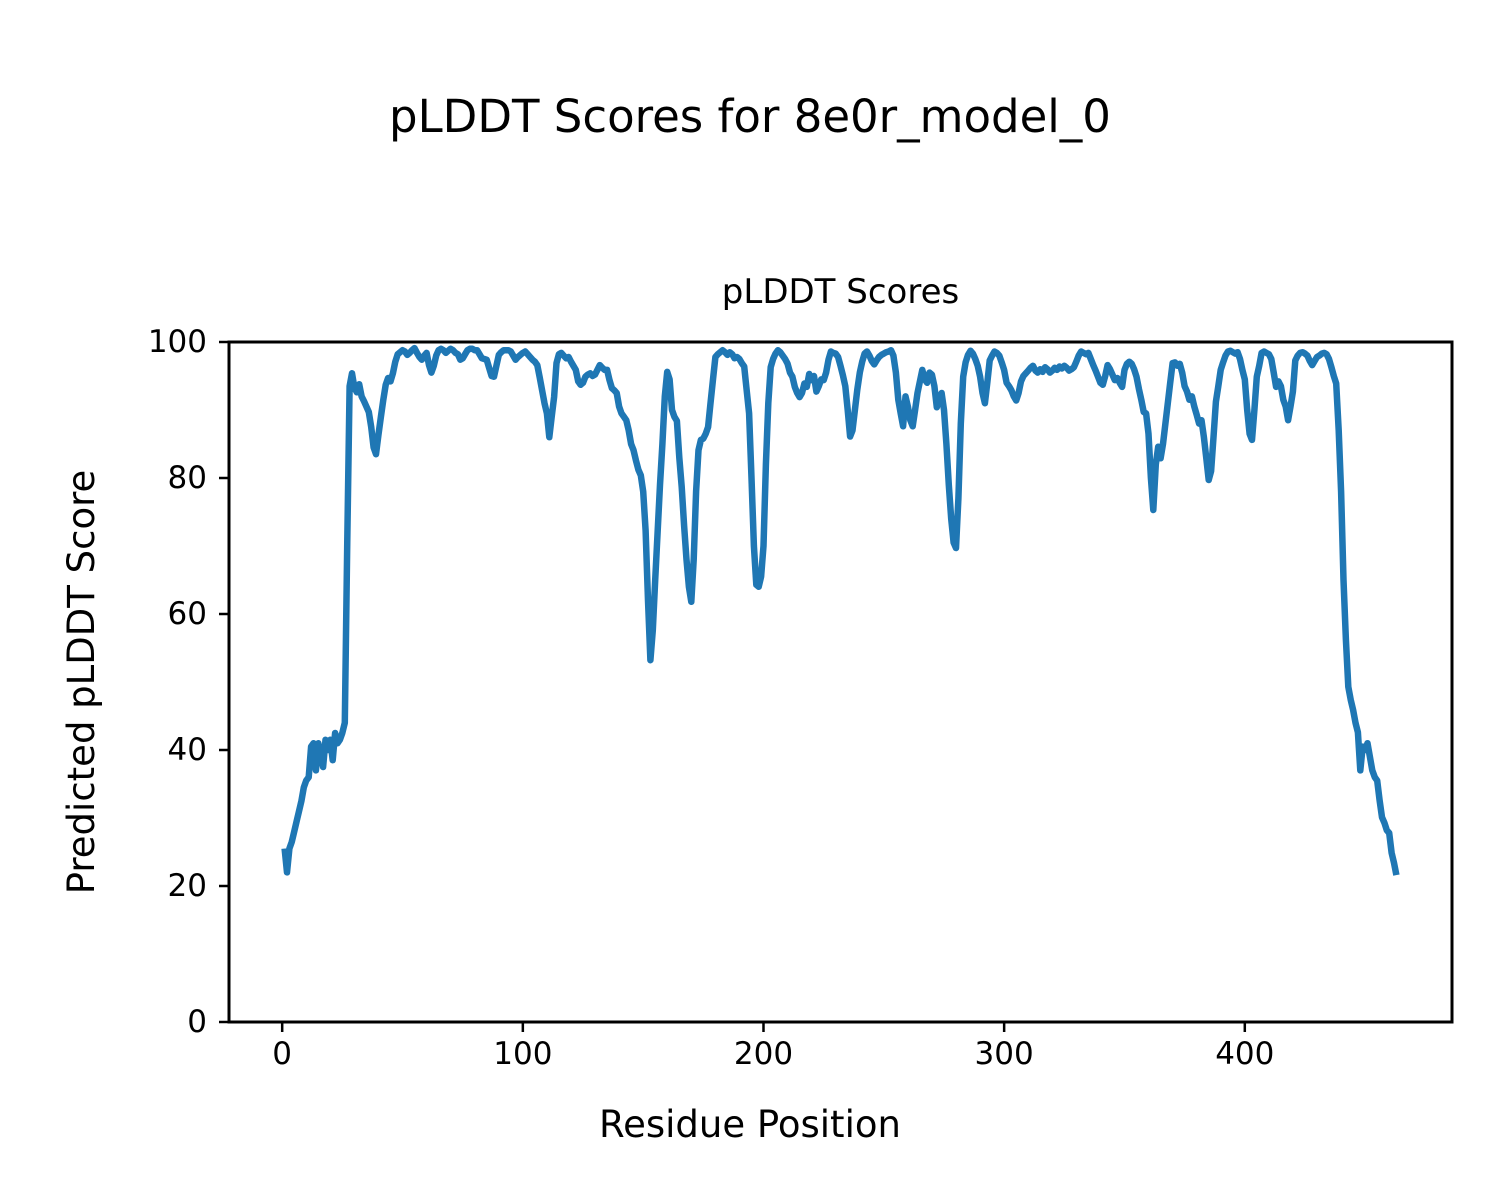 The height and width of the screenshot is (1200, 1500). I want to click on y-tick-label: 40, so click(187, 749).